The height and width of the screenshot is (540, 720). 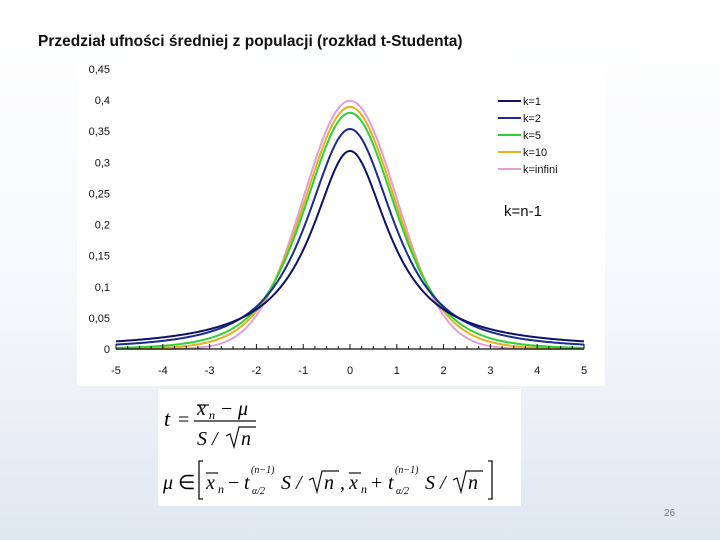 What do you see at coordinates (99, 210) in the screenshot?
I see `y-axis-ticks: 0 0,05 0,1 0,15 0,2 0,25 0,3 0,35 0,4 0,45` at bounding box center [99, 210].